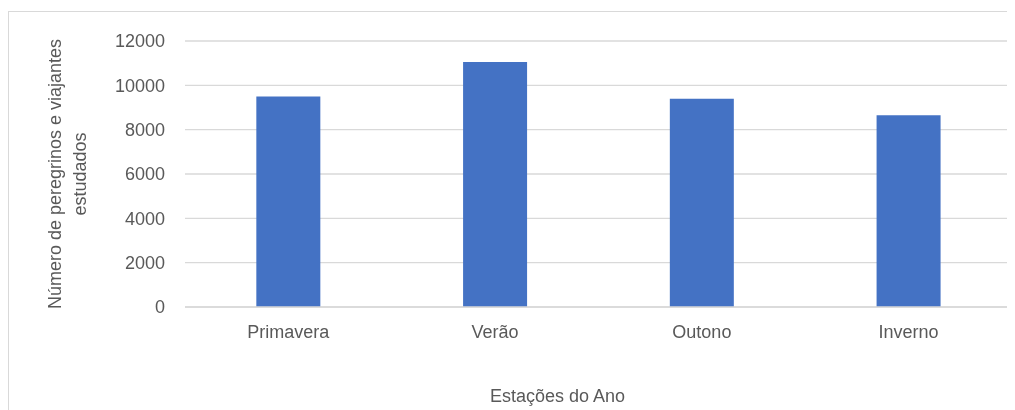 The image size is (1015, 410). Describe the element at coordinates (702, 331) in the screenshot. I see `x-tick-label: Outono` at that location.